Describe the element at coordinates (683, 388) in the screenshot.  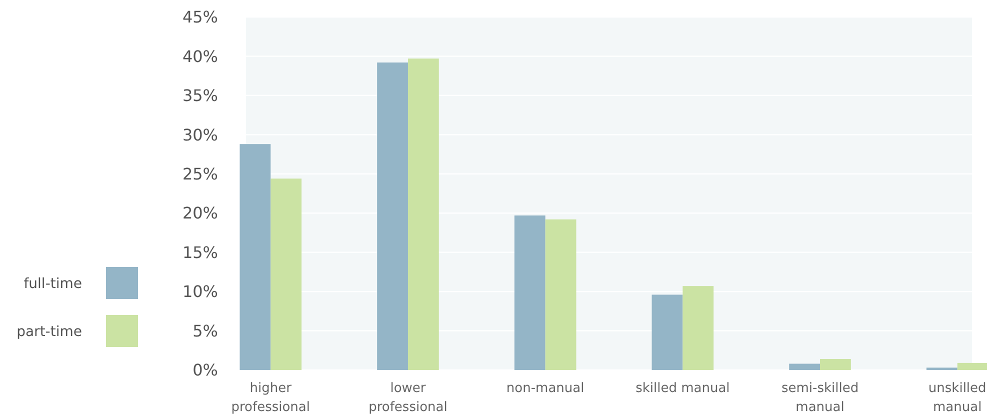
I see `x-tick-label: skilled manual` at that location.